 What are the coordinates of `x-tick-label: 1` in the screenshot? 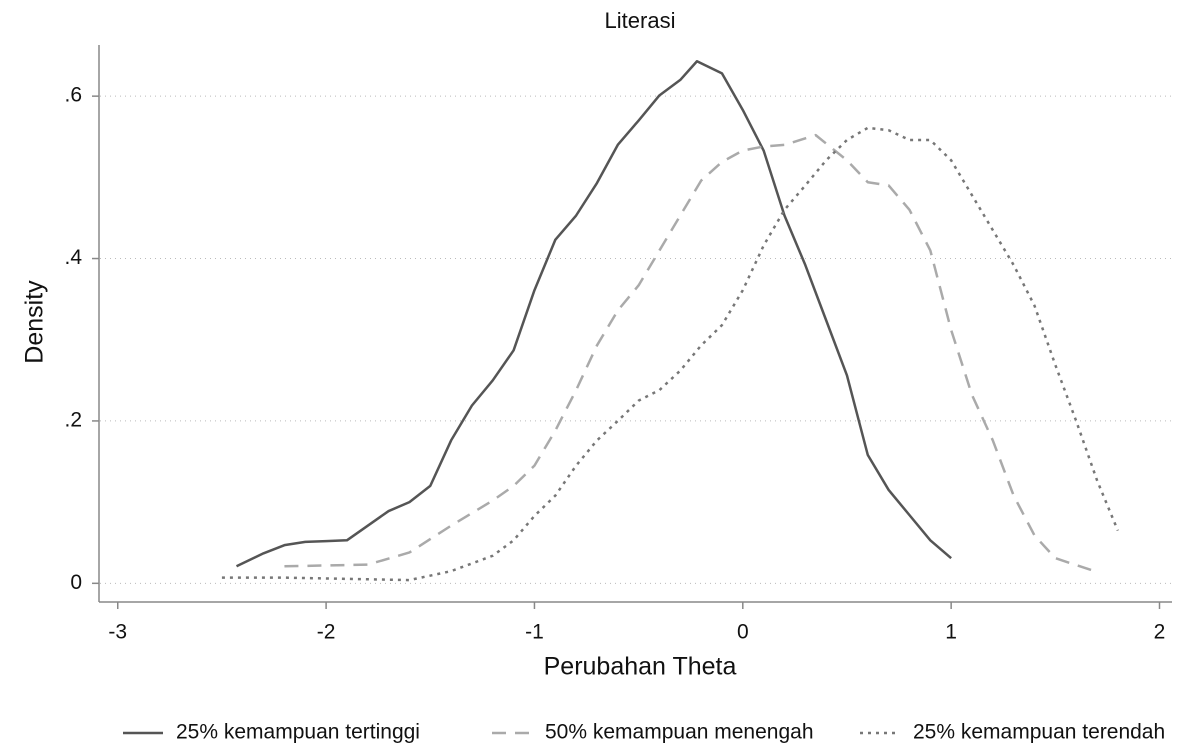 It's located at (951, 632).